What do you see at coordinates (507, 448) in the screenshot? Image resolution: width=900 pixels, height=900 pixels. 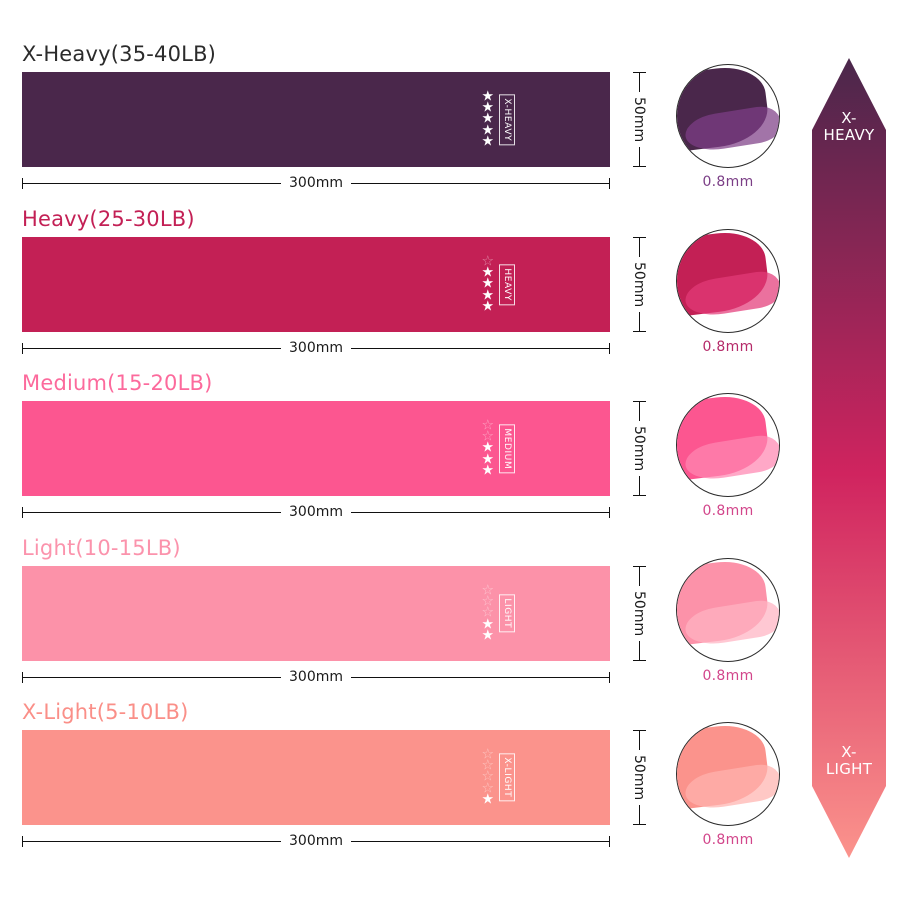 I see `band-strength-tag: MEDIUM` at bounding box center [507, 448].